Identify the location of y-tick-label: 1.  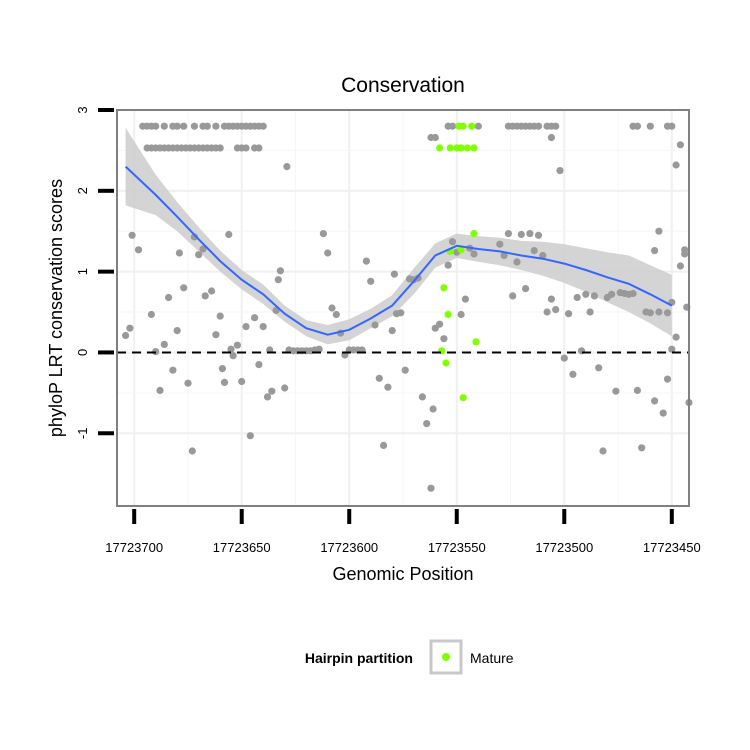
(82, 271).